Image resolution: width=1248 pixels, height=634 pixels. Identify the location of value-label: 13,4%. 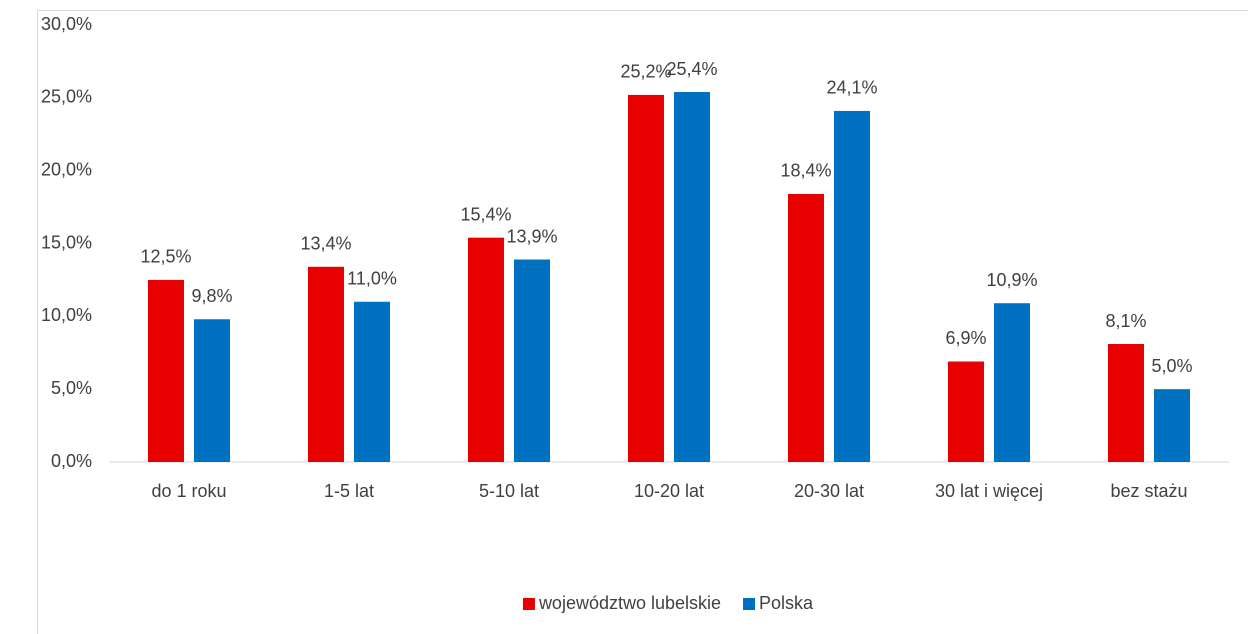
(325, 244).